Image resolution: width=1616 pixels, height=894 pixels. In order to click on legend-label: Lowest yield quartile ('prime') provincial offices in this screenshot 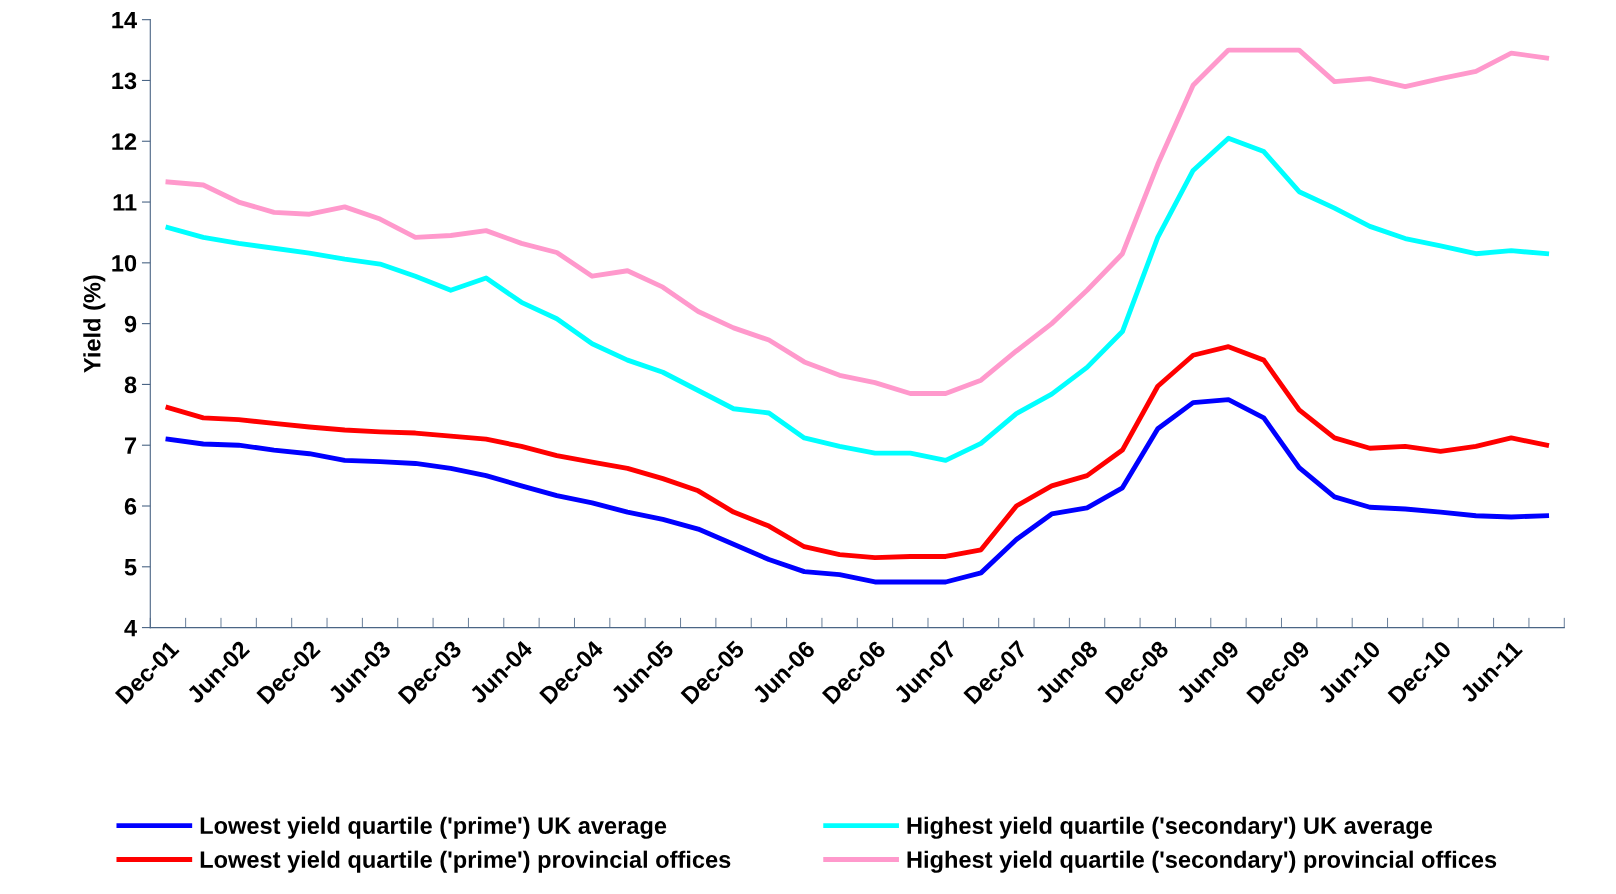, I will do `click(465, 861)`.